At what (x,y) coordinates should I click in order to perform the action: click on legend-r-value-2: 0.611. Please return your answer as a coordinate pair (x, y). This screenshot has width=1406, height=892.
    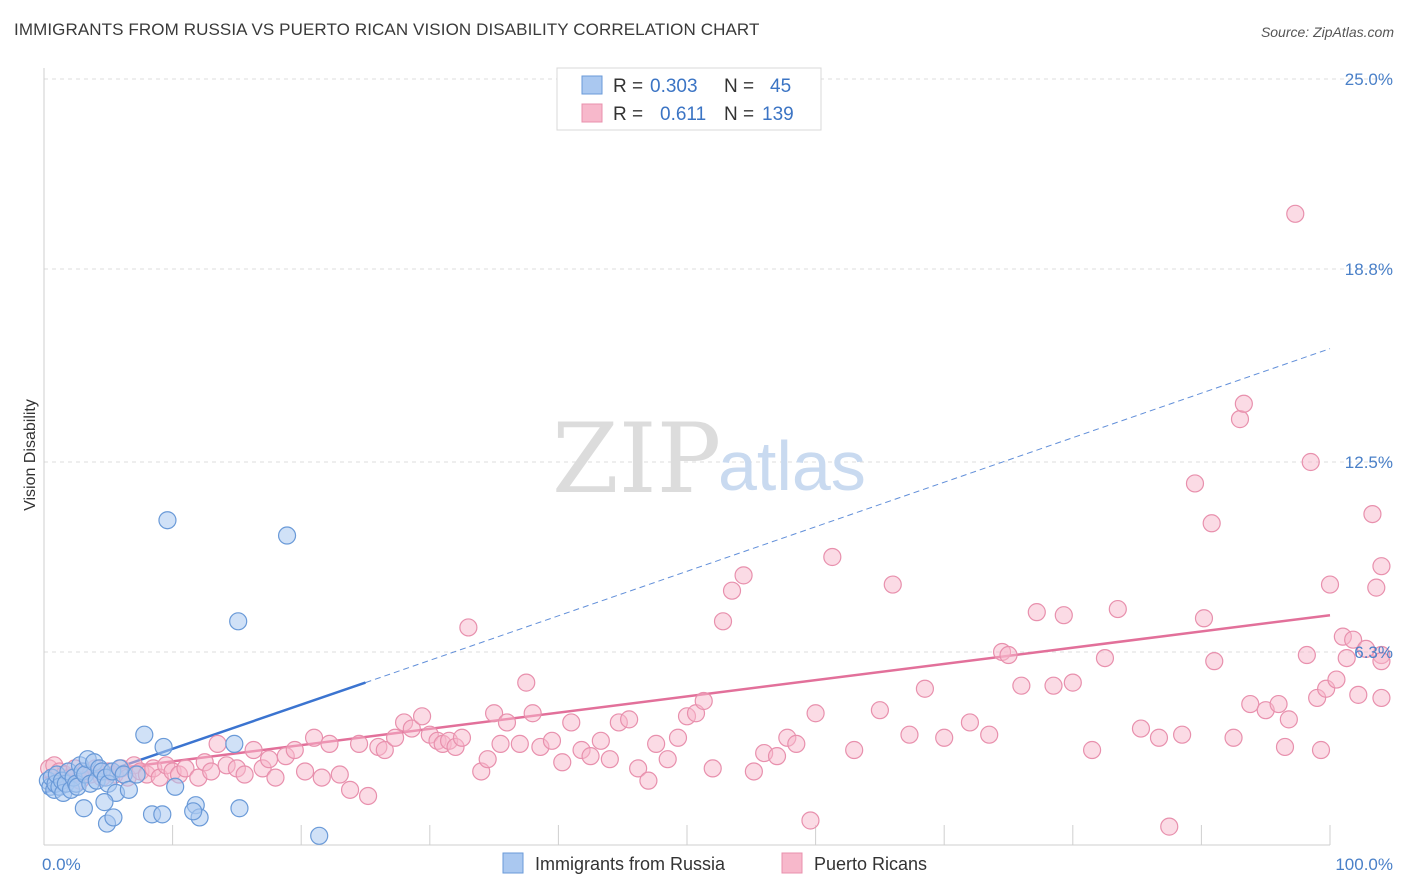
    Looking at the image, I should click on (683, 114).